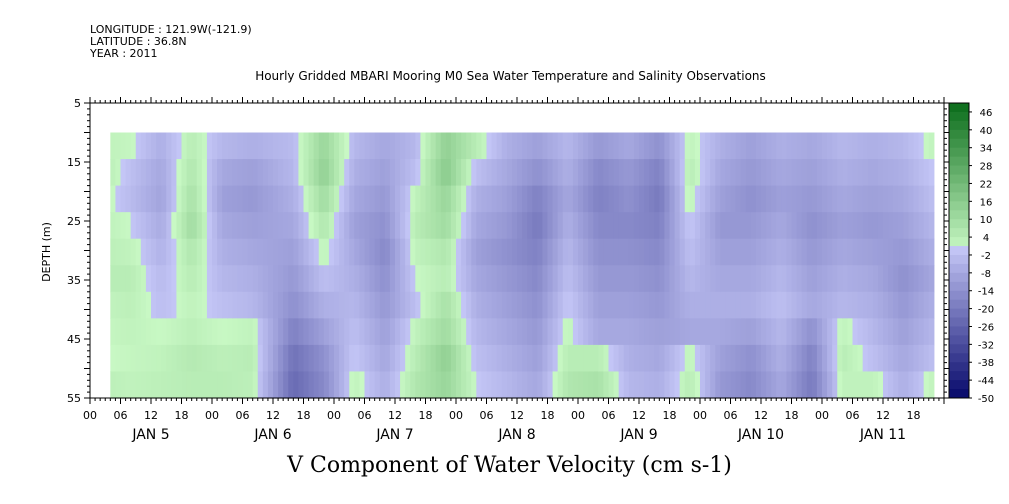  What do you see at coordinates (760, 435) in the screenshot?
I see `x-day-label: JAN 10` at bounding box center [760, 435].